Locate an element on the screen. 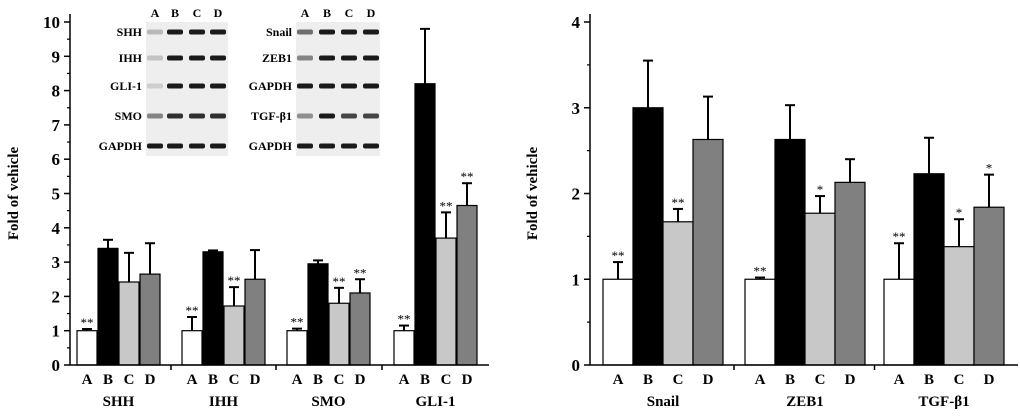  group-label: Snail is located at coordinates (663, 402).